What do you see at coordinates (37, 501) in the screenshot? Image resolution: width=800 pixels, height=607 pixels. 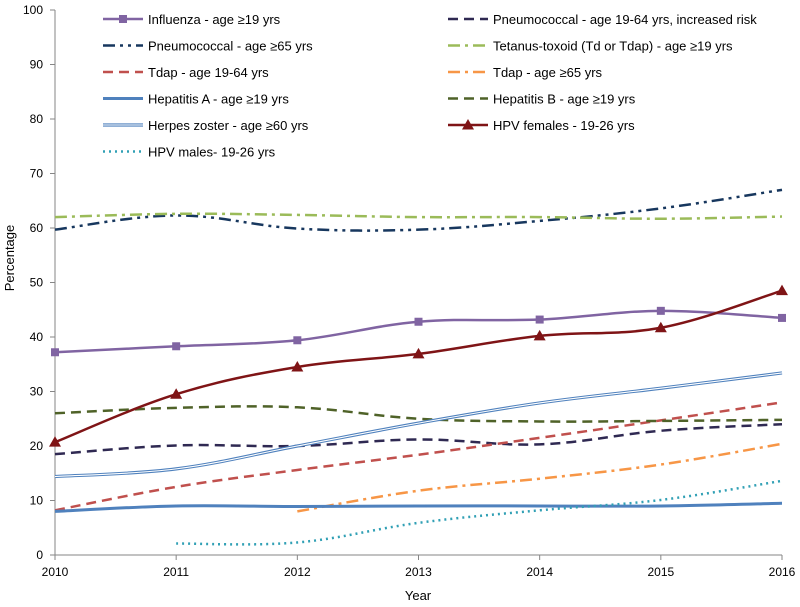 I see `y-tick-label: 10` at bounding box center [37, 501].